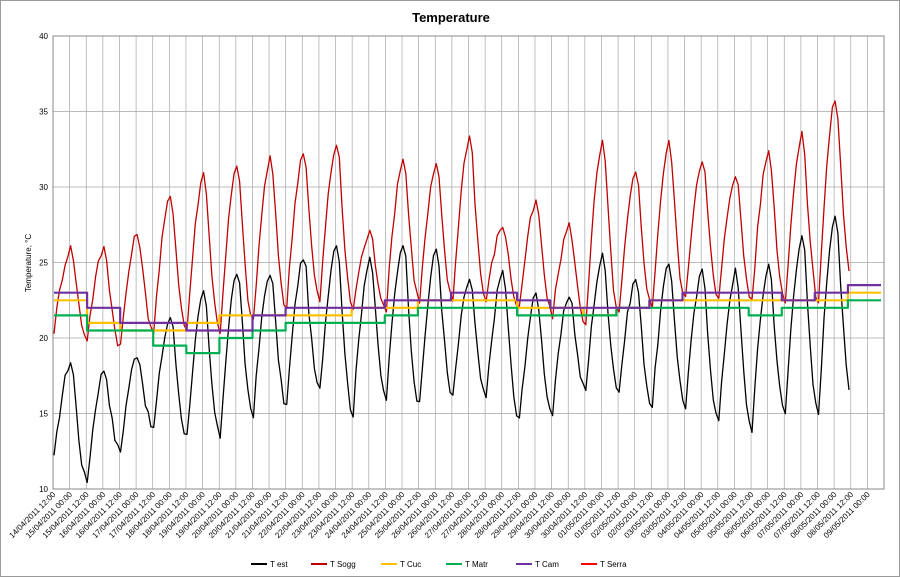  I want to click on legend: T est T Sogg T Cuc T Matr T Cam T Serra, so click(439, 564).